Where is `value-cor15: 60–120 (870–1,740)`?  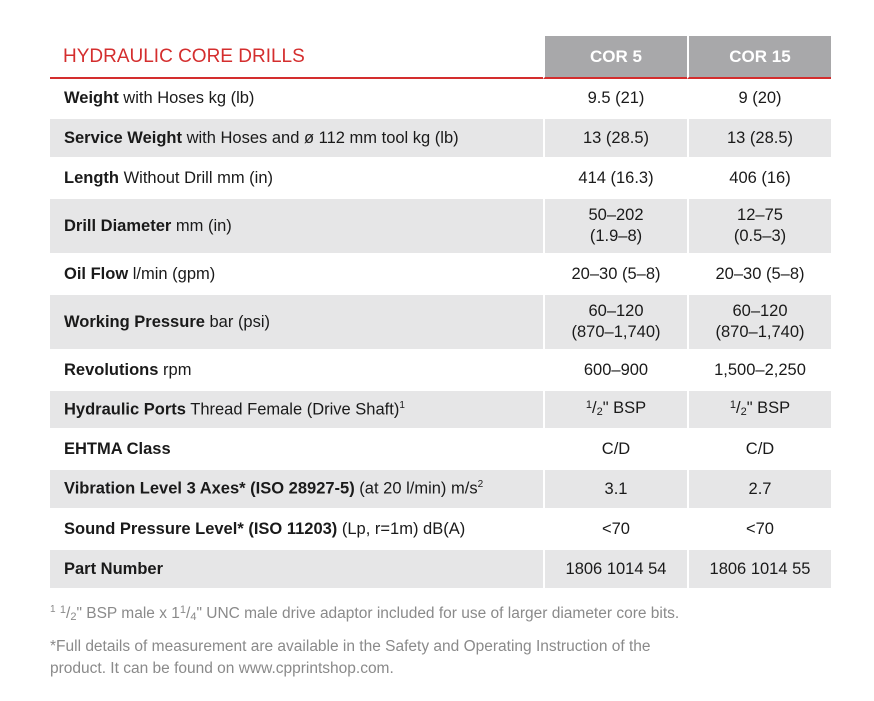
value-cor15: 60–120 (870–1,740) is located at coordinates (759, 323).